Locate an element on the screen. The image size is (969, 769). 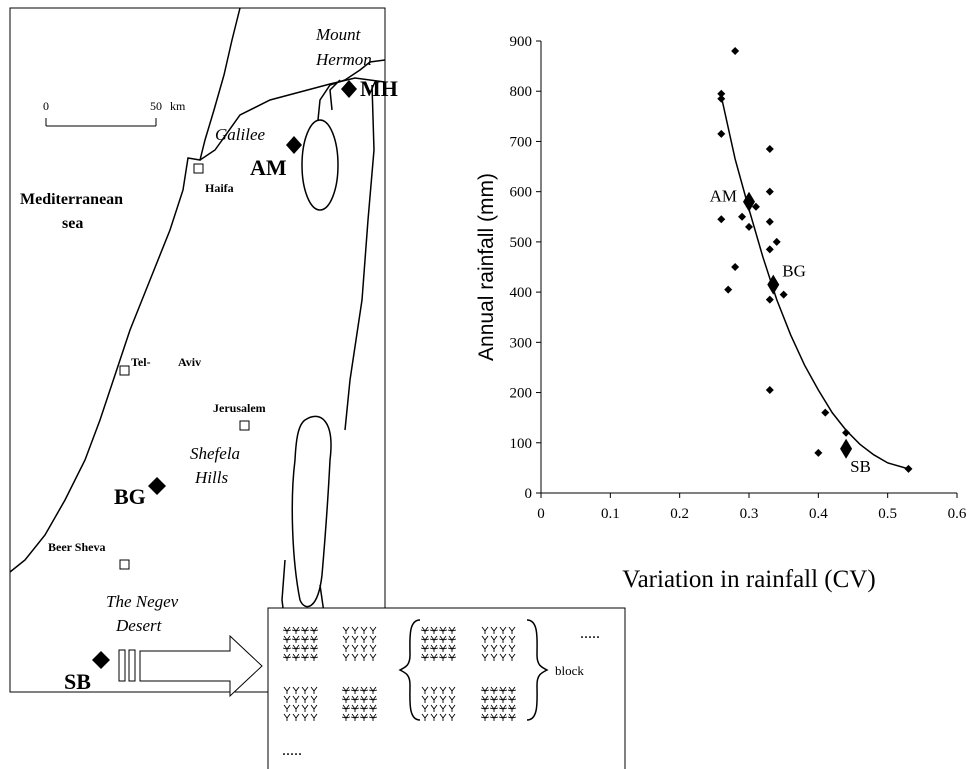
y-tick-label: 500 is located at coordinates (521, 243).